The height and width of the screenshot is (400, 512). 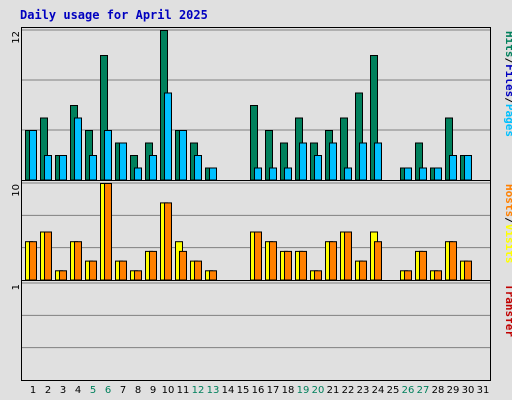 What do you see at coordinates (468, 390) in the screenshot?
I see `x-tick-label-day-30: 30` at bounding box center [468, 390].